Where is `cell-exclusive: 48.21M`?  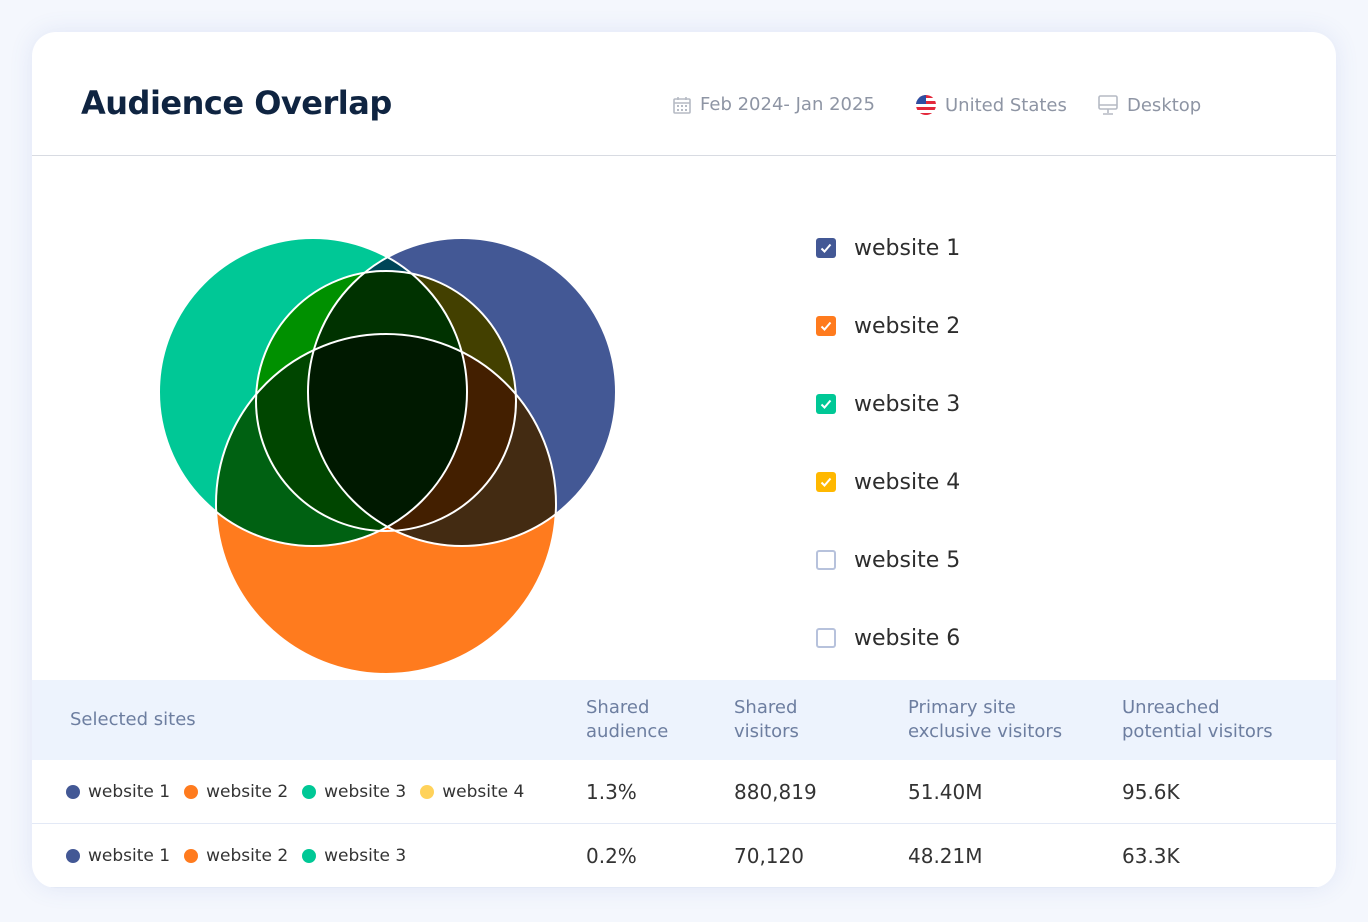
cell-exclusive: 48.21M is located at coordinates (945, 855).